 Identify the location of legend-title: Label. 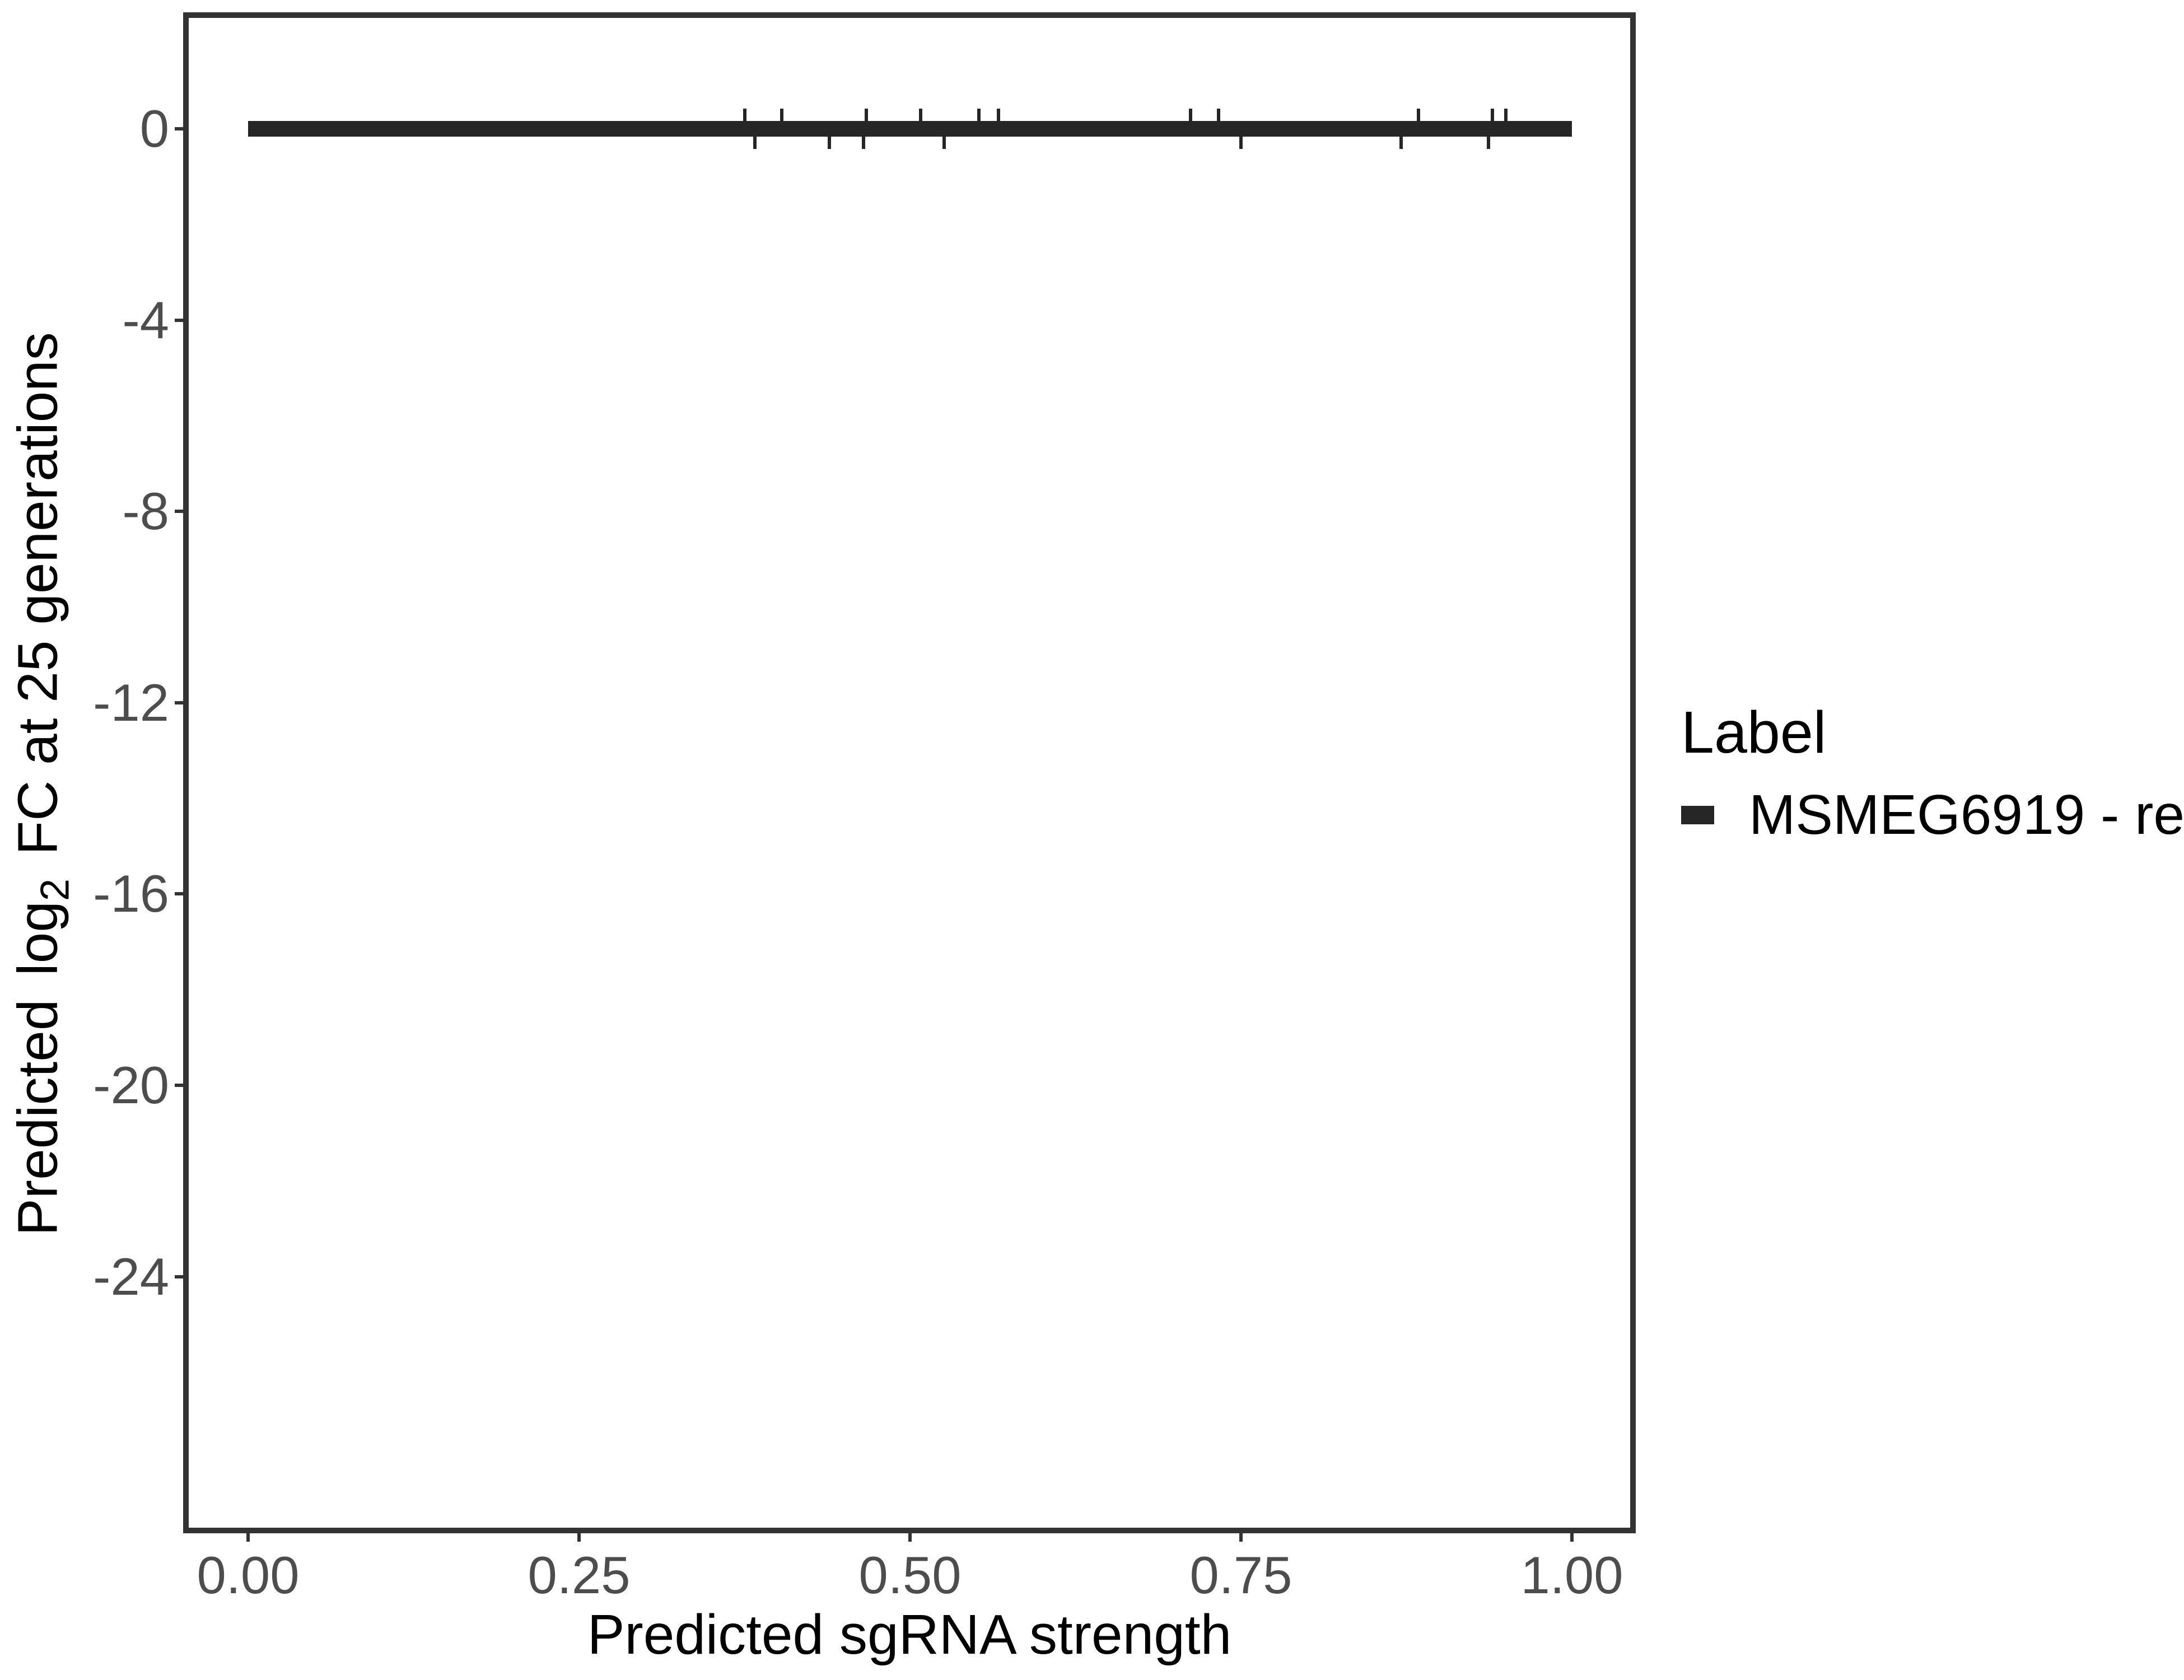
(1754, 733).